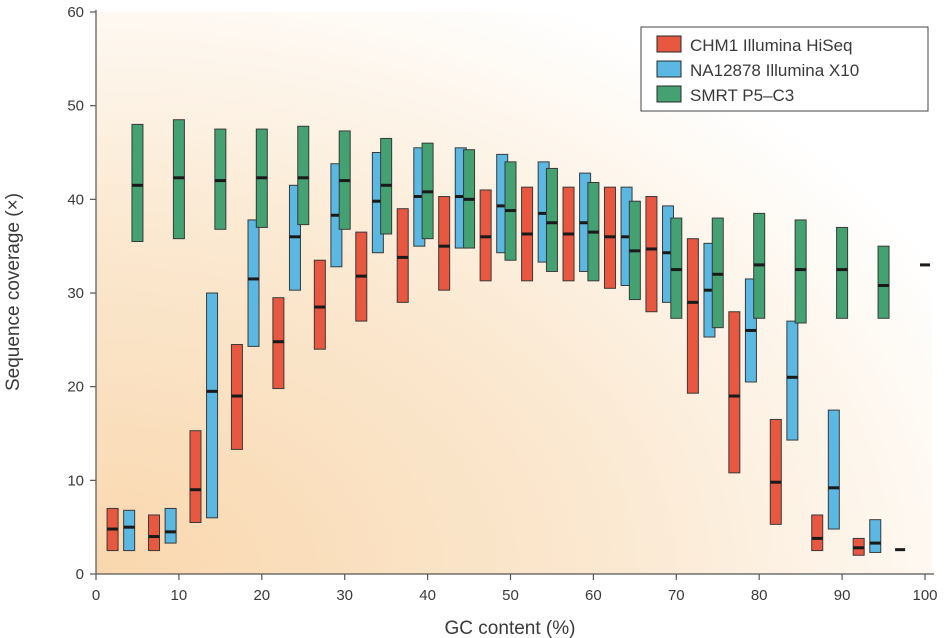 This screenshot has height=638, width=945. What do you see at coordinates (912, 407) in the screenshot?
I see `unboxed-medians-layer` at bounding box center [912, 407].